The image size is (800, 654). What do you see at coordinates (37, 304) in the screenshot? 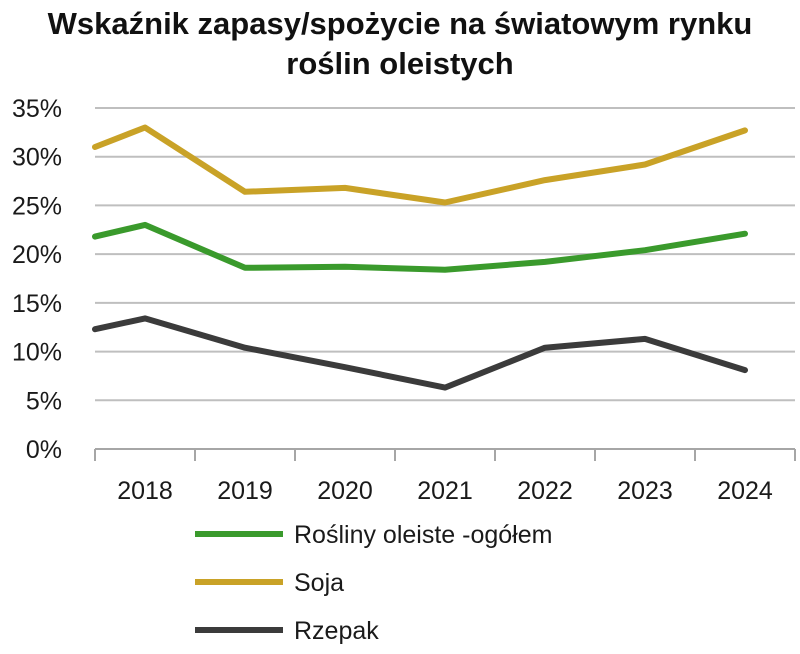
I see `y-tick-label: 15%` at bounding box center [37, 304].